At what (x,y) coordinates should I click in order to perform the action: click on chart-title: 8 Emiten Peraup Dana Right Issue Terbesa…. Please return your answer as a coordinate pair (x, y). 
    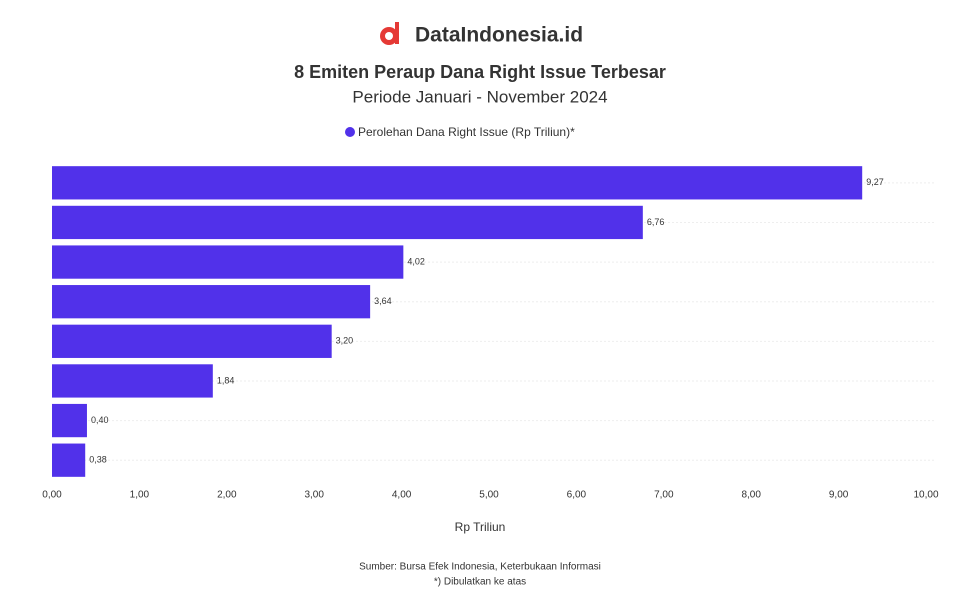
    Looking at the image, I should click on (480, 72).